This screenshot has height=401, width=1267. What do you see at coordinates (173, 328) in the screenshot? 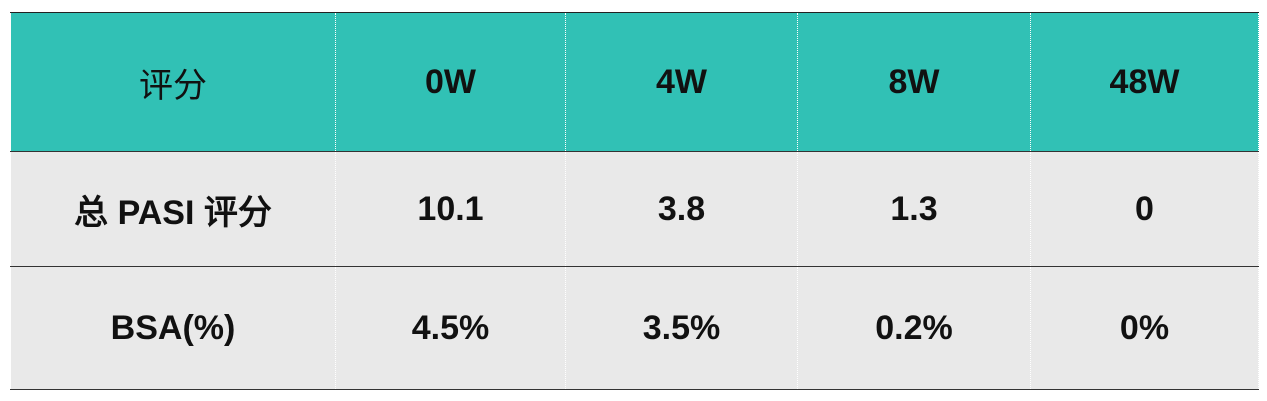
I see `row-label: BSA(%)` at bounding box center [173, 328].